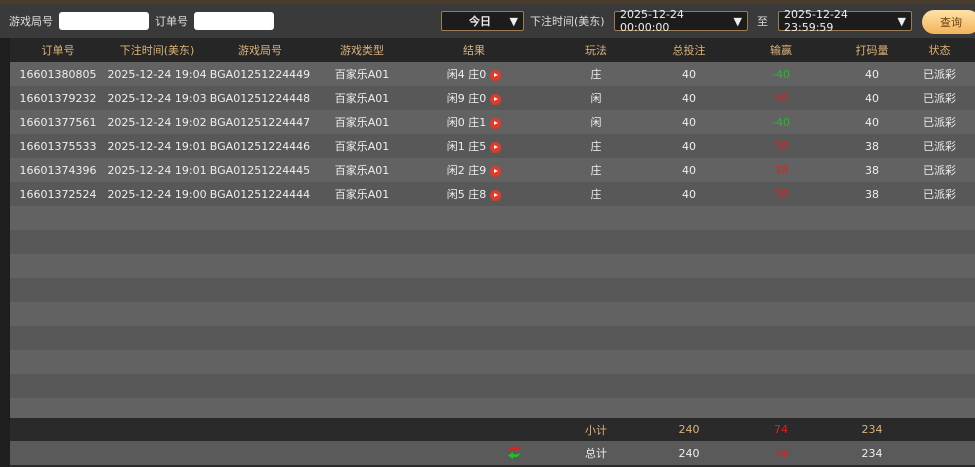 The image size is (975, 467). What do you see at coordinates (762, 21) in the screenshot?
I see `to-label: 至` at bounding box center [762, 21].